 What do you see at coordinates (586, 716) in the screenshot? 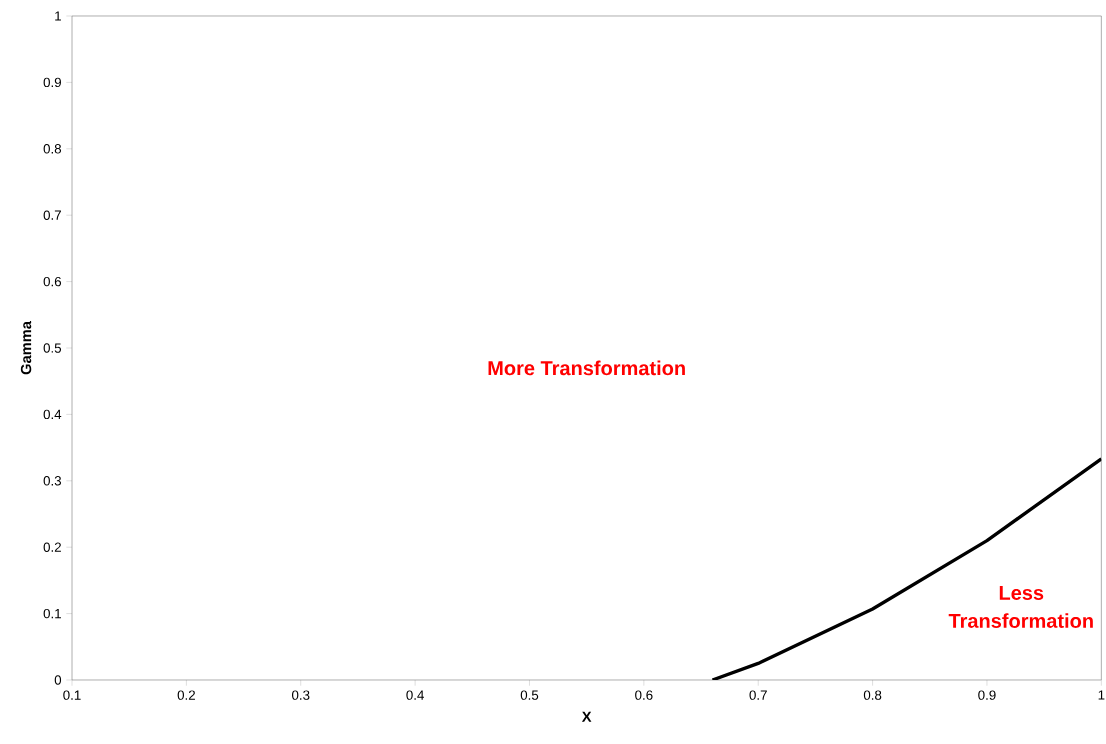
I see `x-axis-title: X` at bounding box center [586, 716].